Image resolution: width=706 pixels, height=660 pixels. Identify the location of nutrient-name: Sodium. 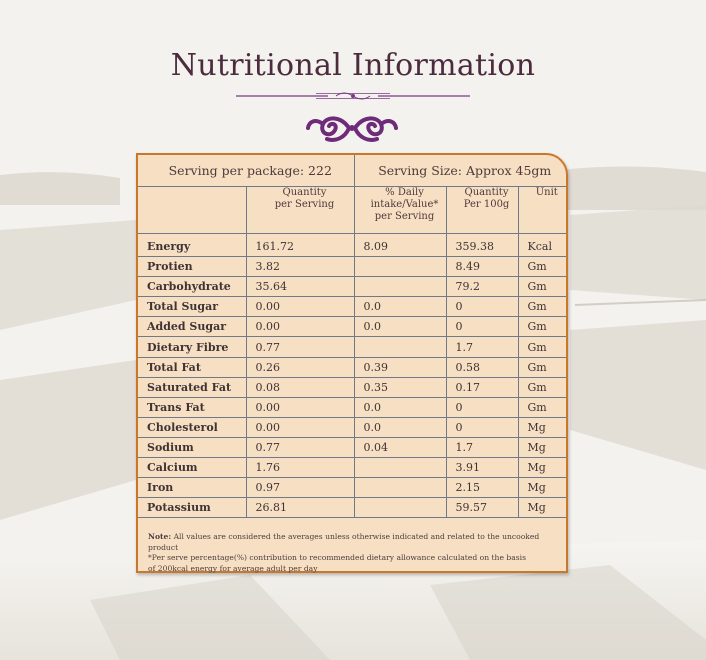
(192, 447).